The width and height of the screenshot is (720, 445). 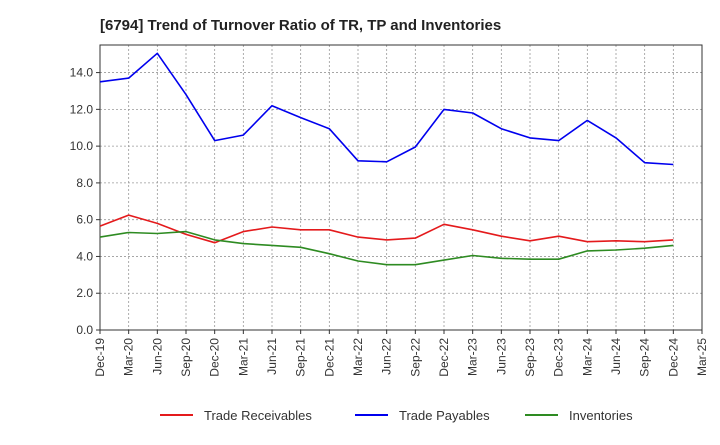 What do you see at coordinates (84, 256) in the screenshot?
I see `y-tick-label: 4.0` at bounding box center [84, 256].